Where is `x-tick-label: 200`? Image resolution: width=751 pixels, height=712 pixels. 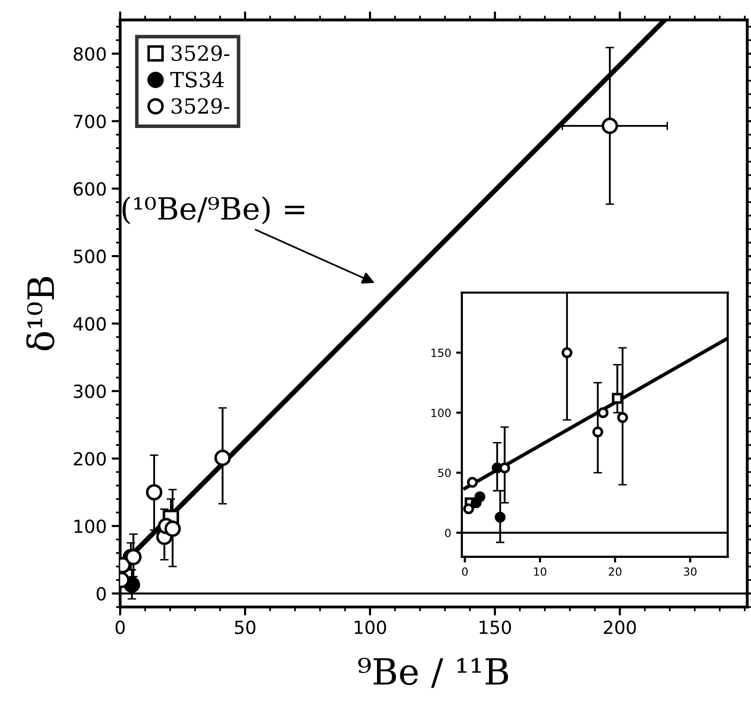 x-tick-label: 200 is located at coordinates (620, 627).